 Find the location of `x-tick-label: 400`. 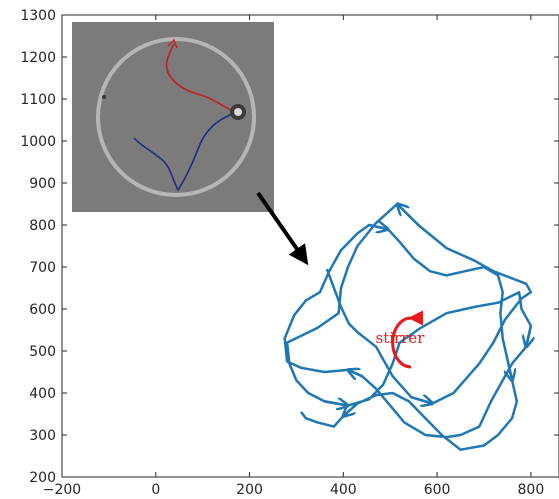

x-tick-label: 400 is located at coordinates (343, 490).